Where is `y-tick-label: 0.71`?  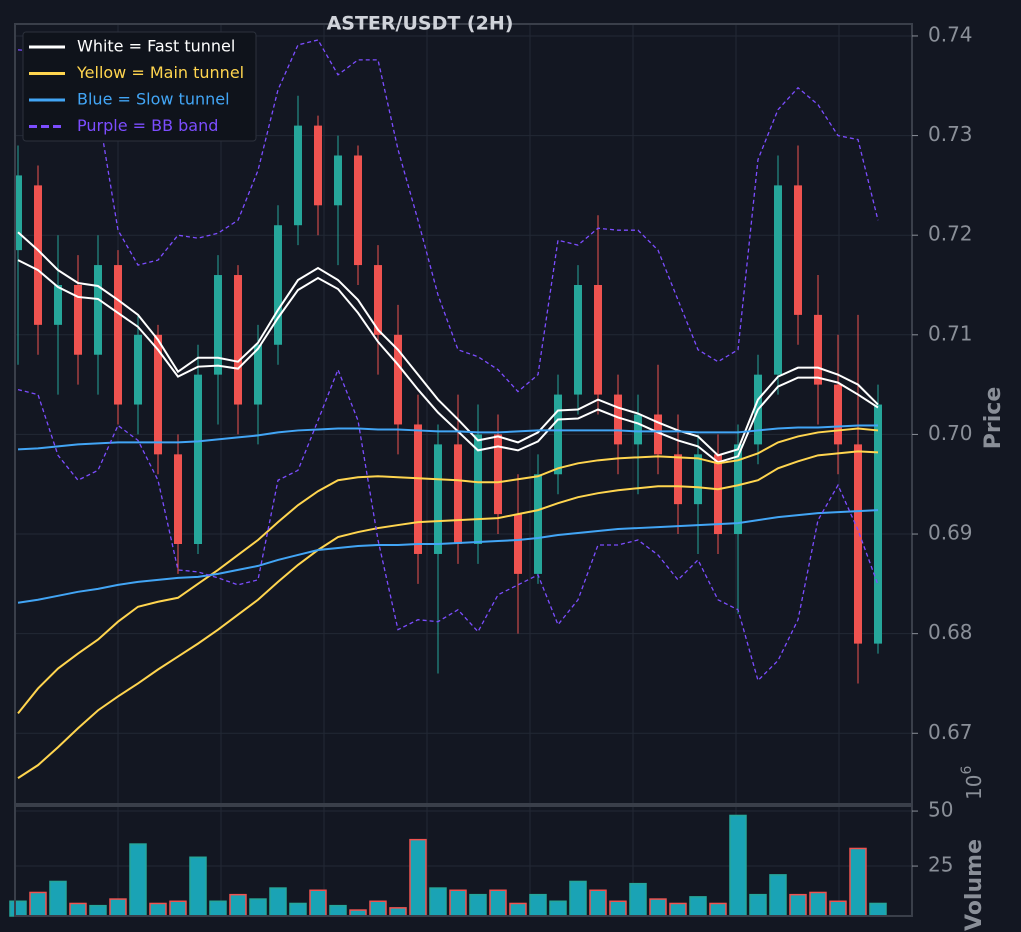 y-tick-label: 0.71 is located at coordinates (950, 333).